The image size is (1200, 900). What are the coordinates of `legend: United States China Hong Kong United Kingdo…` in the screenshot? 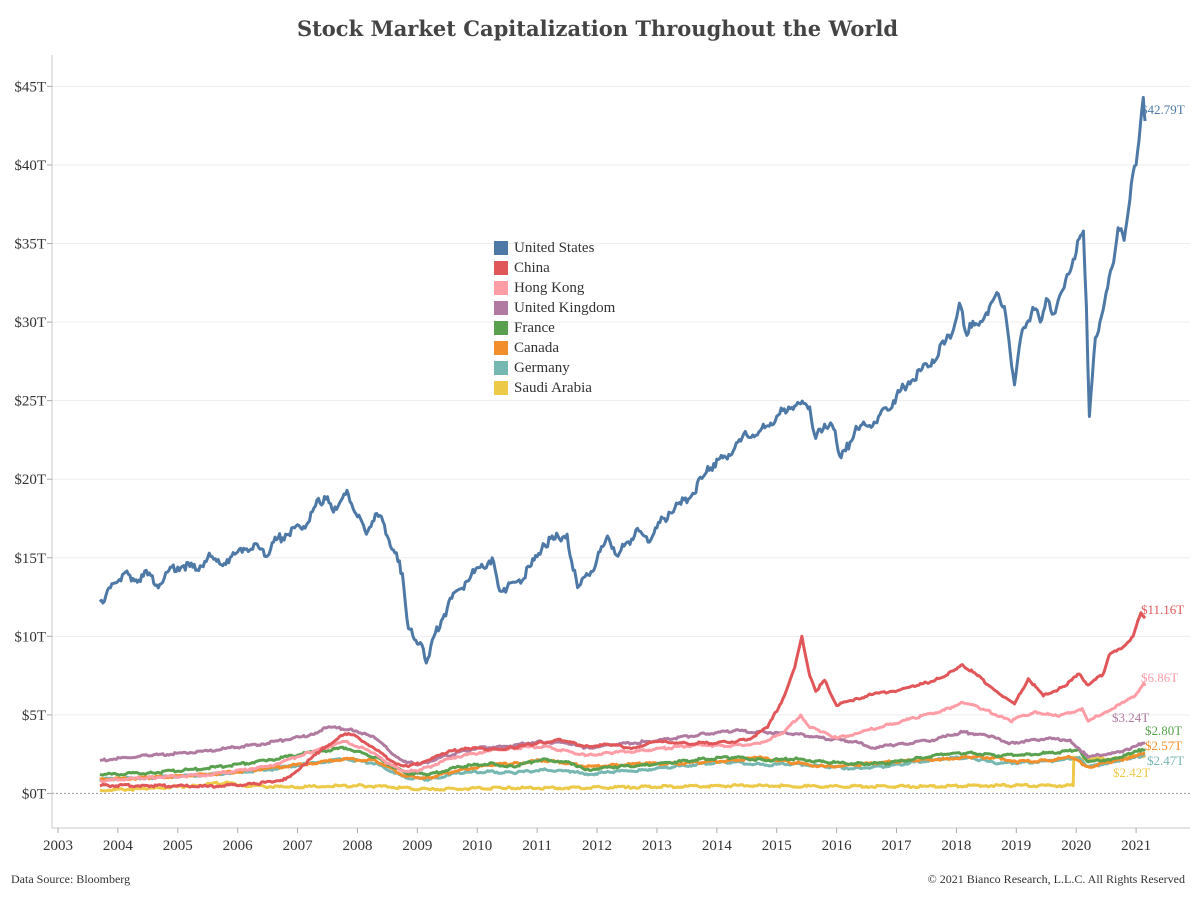 It's located at (554, 318).